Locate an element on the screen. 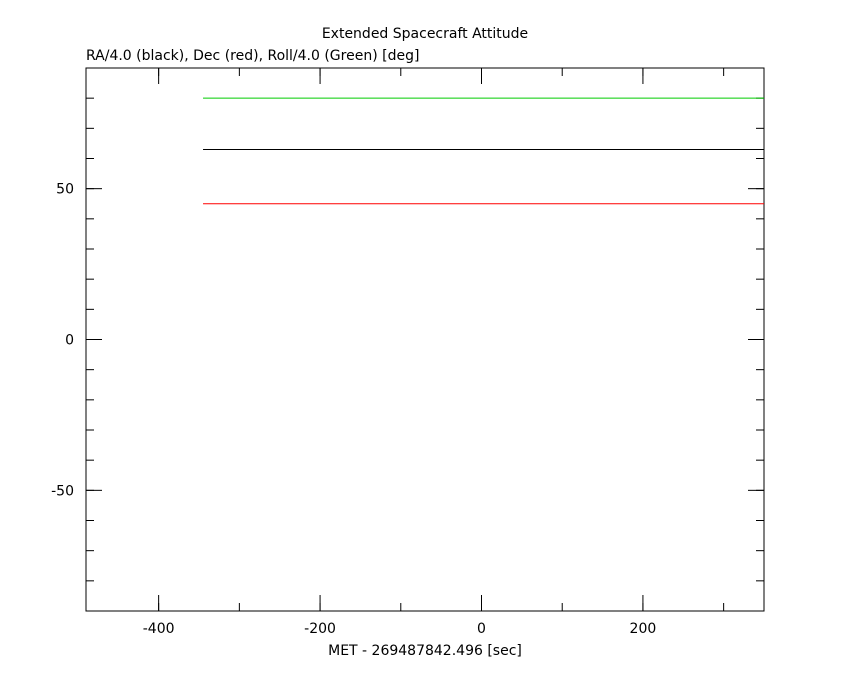  chart-title: Extended Spacecraft Attitude is located at coordinates (425, 34).